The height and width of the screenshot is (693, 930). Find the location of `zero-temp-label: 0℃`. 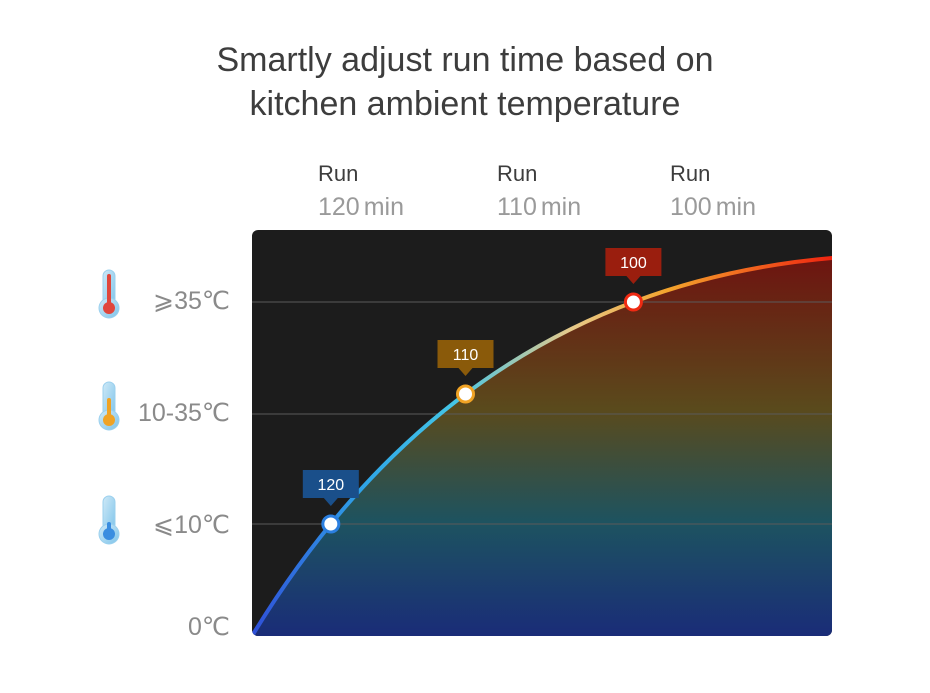

zero-temp-label: 0℃ is located at coordinates (209, 627).